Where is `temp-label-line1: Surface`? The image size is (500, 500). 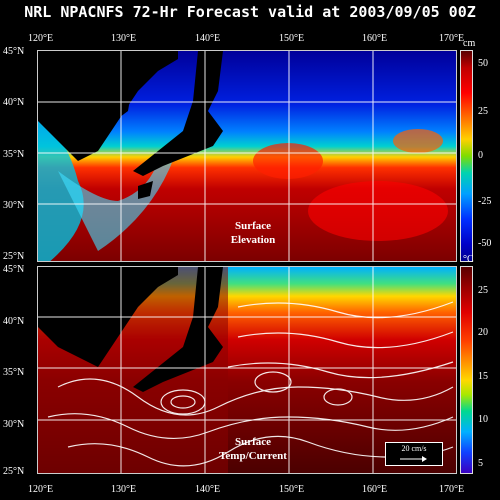 temp-label-line1: Surface is located at coordinates (253, 442).